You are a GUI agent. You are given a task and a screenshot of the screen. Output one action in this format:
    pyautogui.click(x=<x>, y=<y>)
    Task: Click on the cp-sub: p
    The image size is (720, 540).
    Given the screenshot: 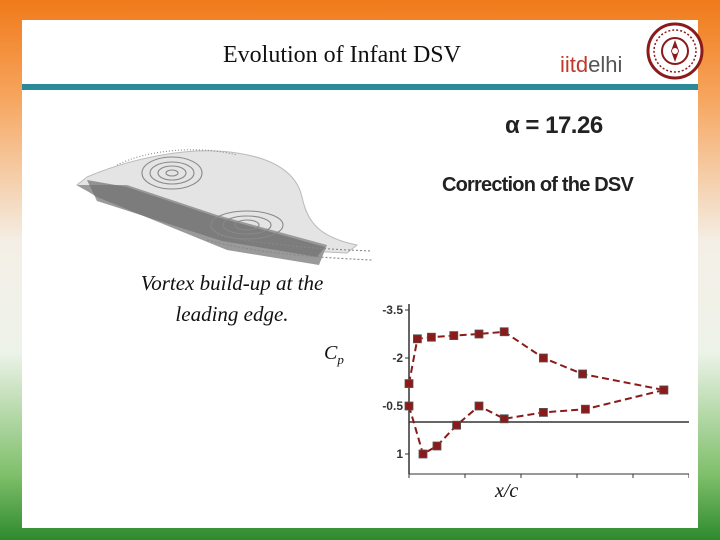 What is the action you would take?
    pyautogui.click(x=340, y=359)
    